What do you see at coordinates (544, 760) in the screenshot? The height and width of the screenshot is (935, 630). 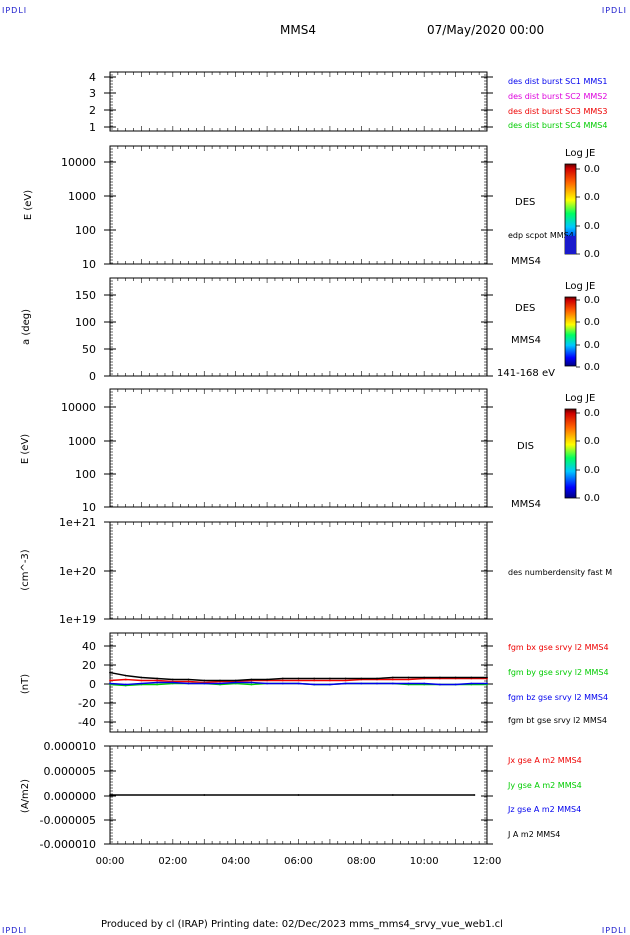 I see `legend-entry: Jx gse A m2 MMS4` at bounding box center [544, 760].